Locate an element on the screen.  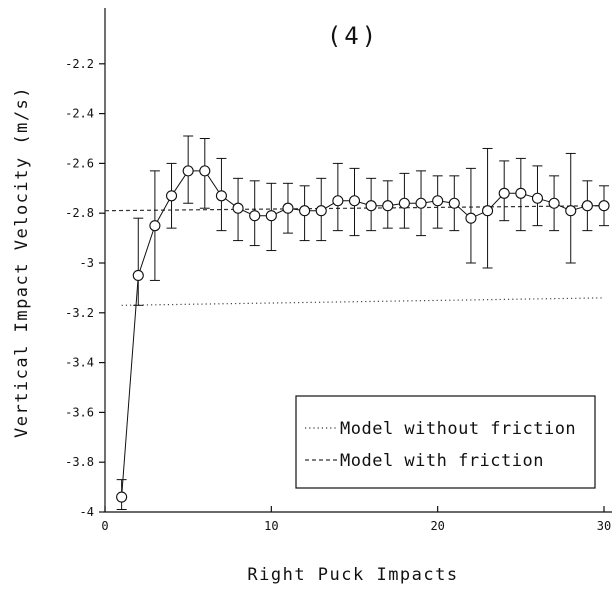
y-axis-title: Vertical Impact Velocity (m/s) is located at coordinates (22, 262).